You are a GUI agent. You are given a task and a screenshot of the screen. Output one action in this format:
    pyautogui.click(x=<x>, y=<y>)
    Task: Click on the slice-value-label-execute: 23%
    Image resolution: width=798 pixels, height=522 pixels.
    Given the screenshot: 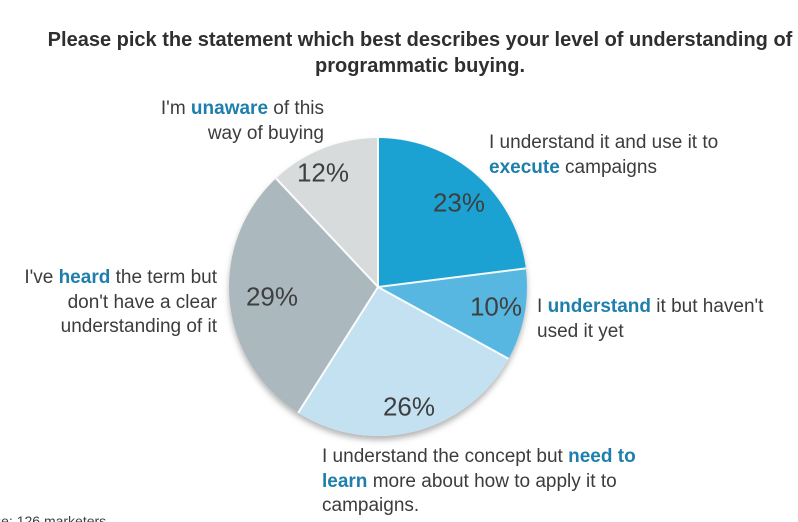 What is the action you would take?
    pyautogui.click(x=459, y=202)
    